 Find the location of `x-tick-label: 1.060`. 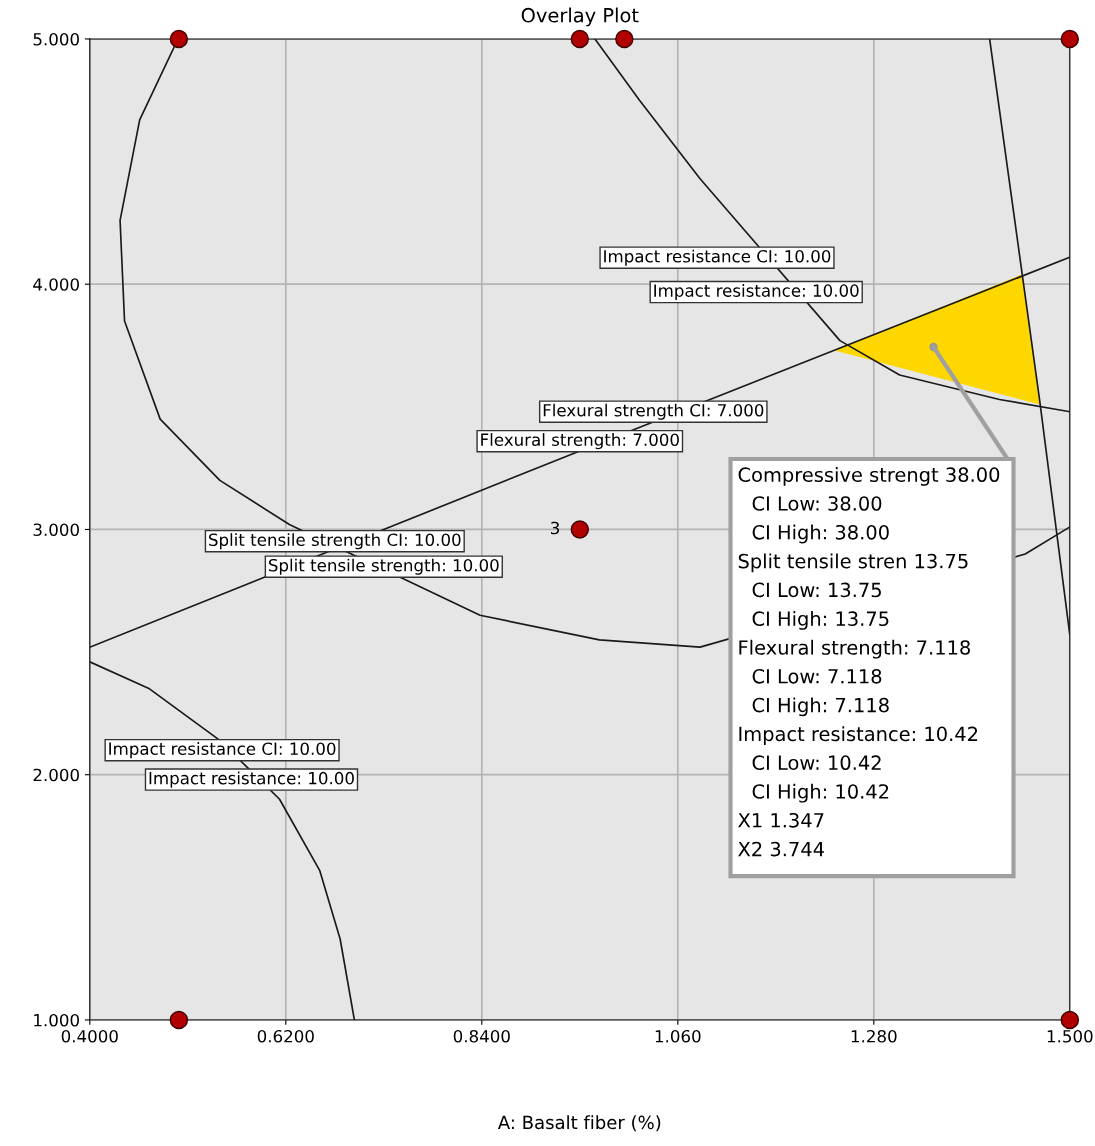

x-tick-label: 1.060 is located at coordinates (678, 1036).